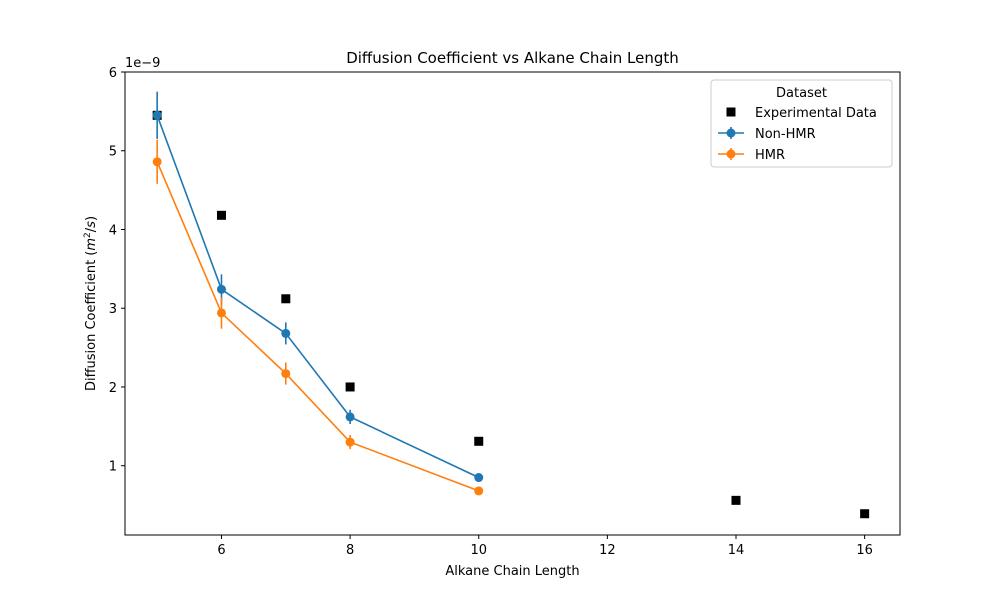 This screenshot has width=1000, height=600. Describe the element at coordinates (785, 134) in the screenshot. I see `legend-label: Non-HMR` at that location.